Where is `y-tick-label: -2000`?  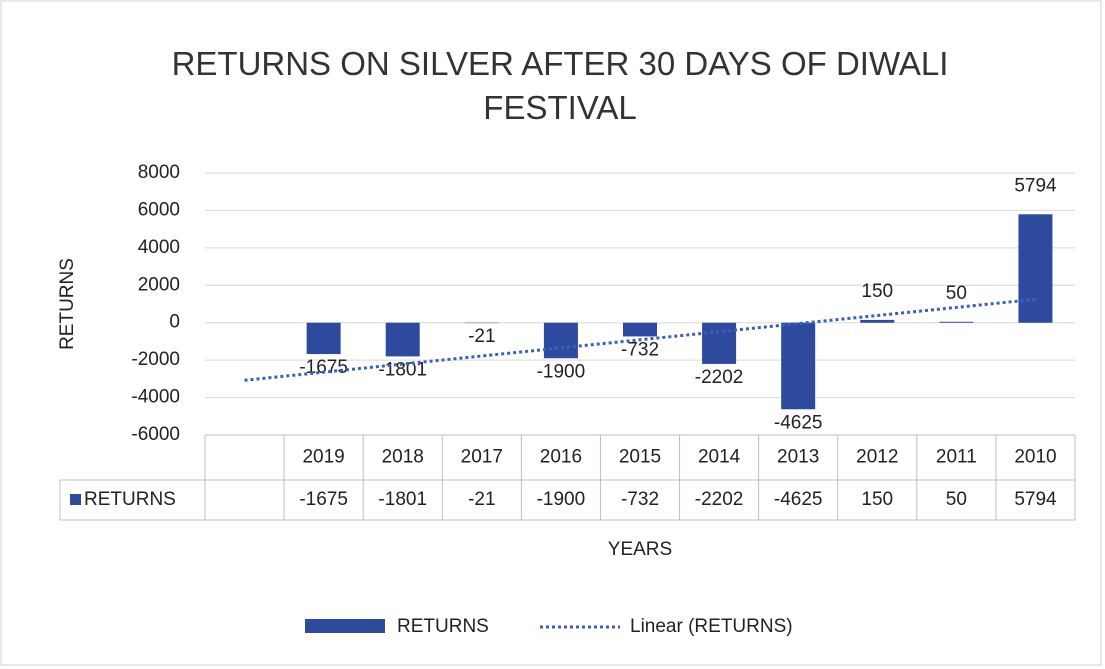 y-tick-label: -2000 is located at coordinates (155, 359).